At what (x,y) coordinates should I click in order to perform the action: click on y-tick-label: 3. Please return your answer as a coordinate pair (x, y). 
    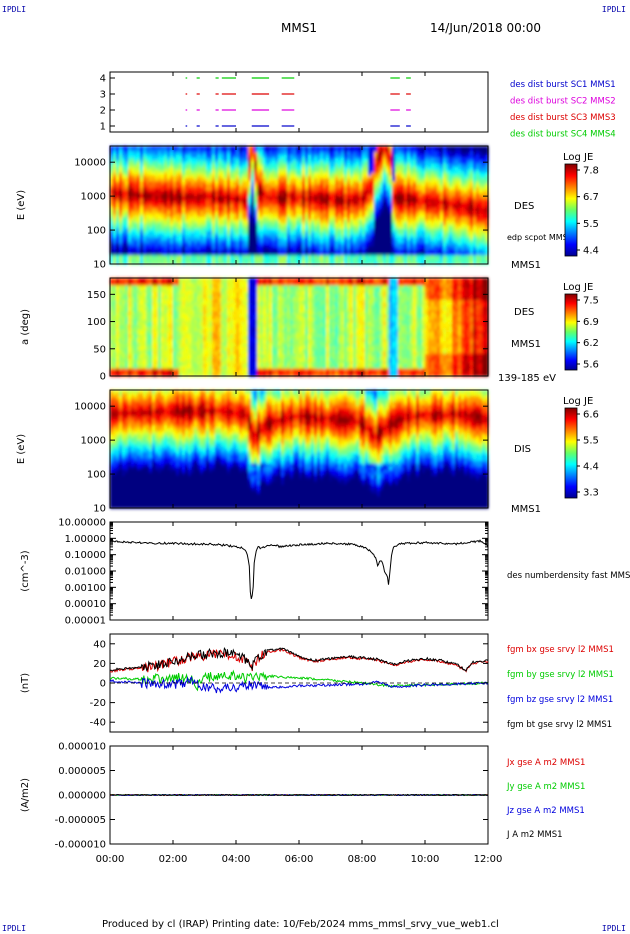
    Looking at the image, I should click on (103, 95).